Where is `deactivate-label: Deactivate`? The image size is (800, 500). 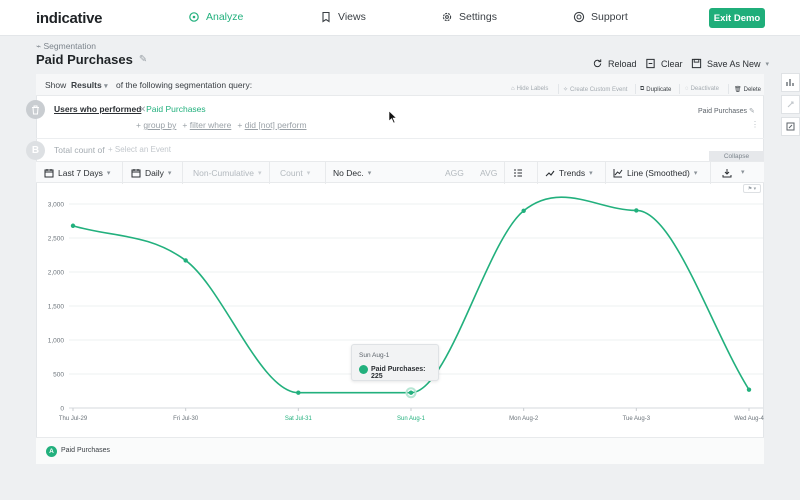 deactivate-label: Deactivate is located at coordinates (704, 89).